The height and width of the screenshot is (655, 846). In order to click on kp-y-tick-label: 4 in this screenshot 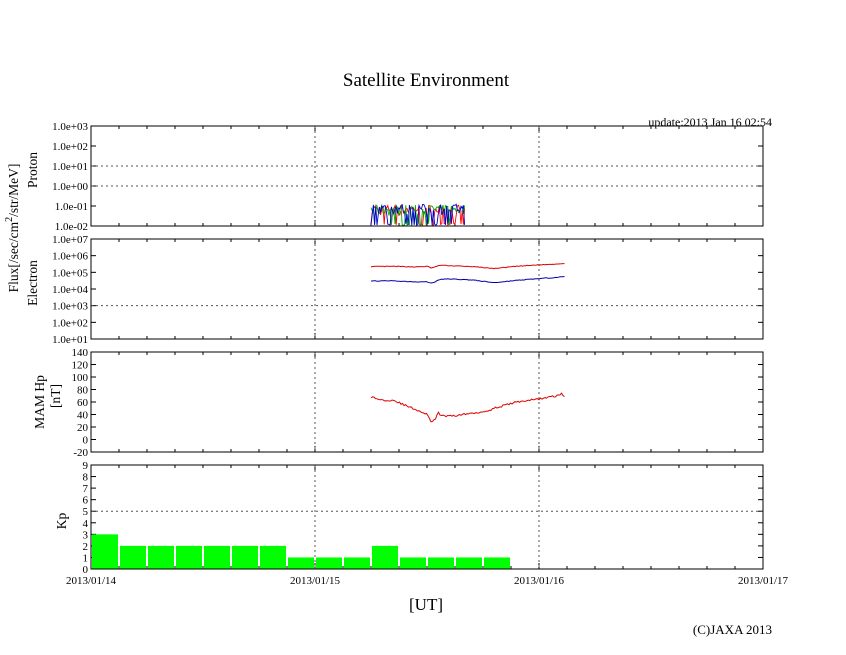, I will do `click(86, 524)`.